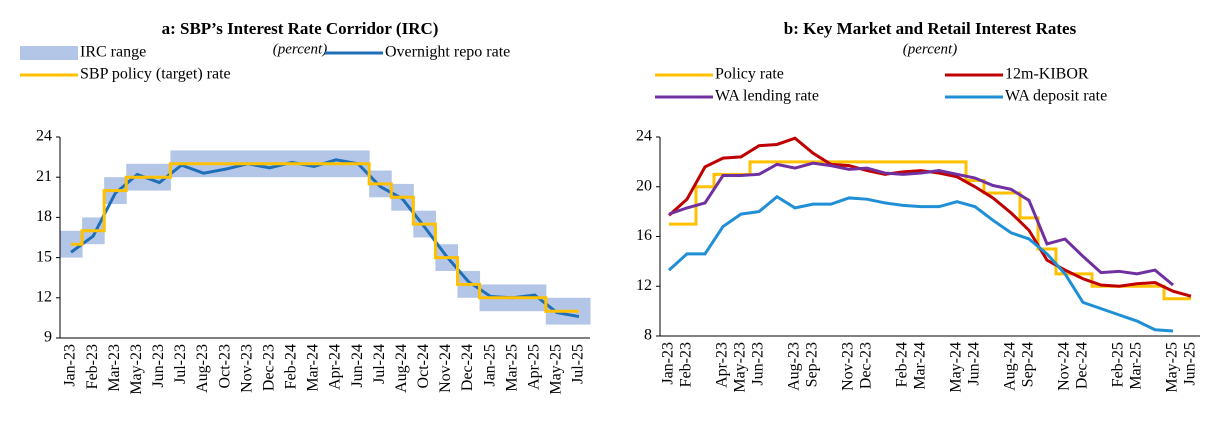 Image resolution: width=1206 pixels, height=424 pixels. What do you see at coordinates (379, 364) in the screenshot?
I see `x-tick-label: Jul-24` at bounding box center [379, 364].